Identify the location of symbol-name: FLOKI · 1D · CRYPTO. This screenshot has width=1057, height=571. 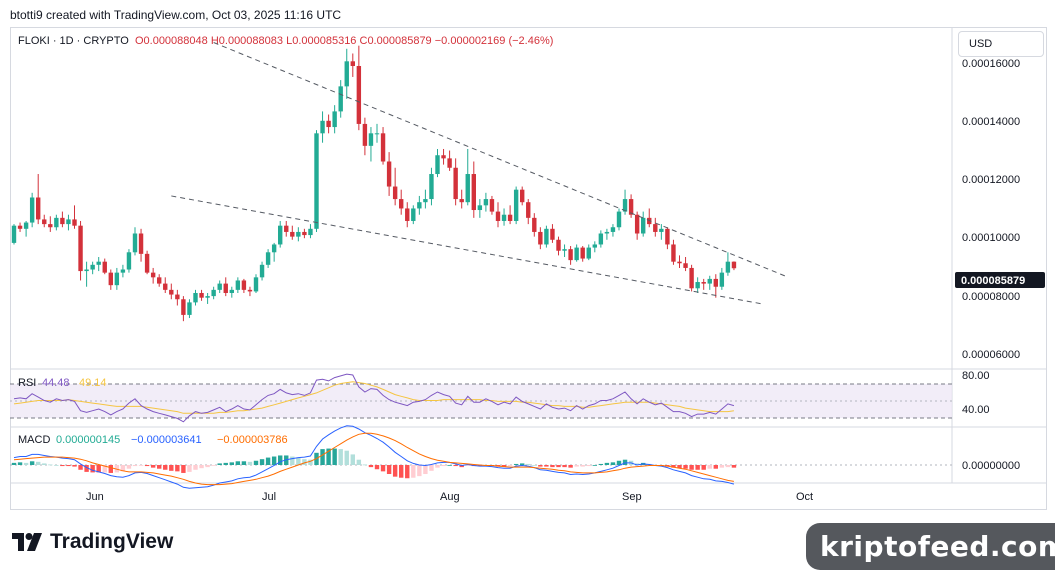
(73, 41).